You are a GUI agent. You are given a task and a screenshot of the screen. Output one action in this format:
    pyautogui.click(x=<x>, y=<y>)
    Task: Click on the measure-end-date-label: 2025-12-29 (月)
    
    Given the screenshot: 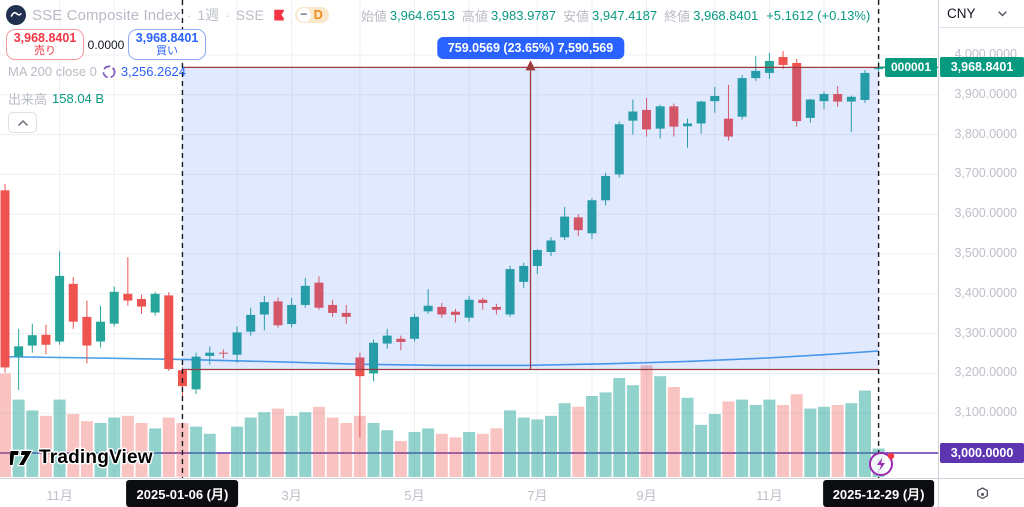 What is the action you would take?
    pyautogui.click(x=878, y=493)
    